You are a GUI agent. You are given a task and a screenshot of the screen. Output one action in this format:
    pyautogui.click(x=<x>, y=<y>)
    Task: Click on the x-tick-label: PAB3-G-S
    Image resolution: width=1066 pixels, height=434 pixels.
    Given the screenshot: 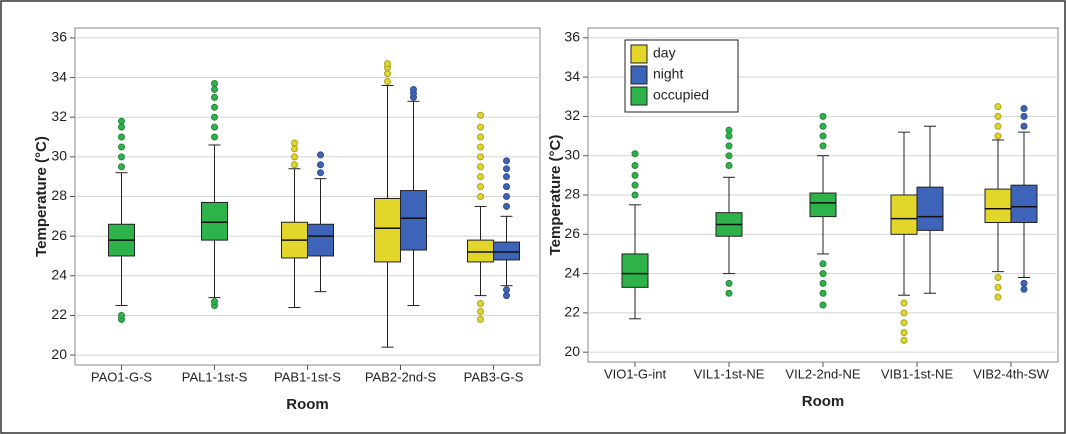 What is the action you would take?
    pyautogui.click(x=494, y=376)
    